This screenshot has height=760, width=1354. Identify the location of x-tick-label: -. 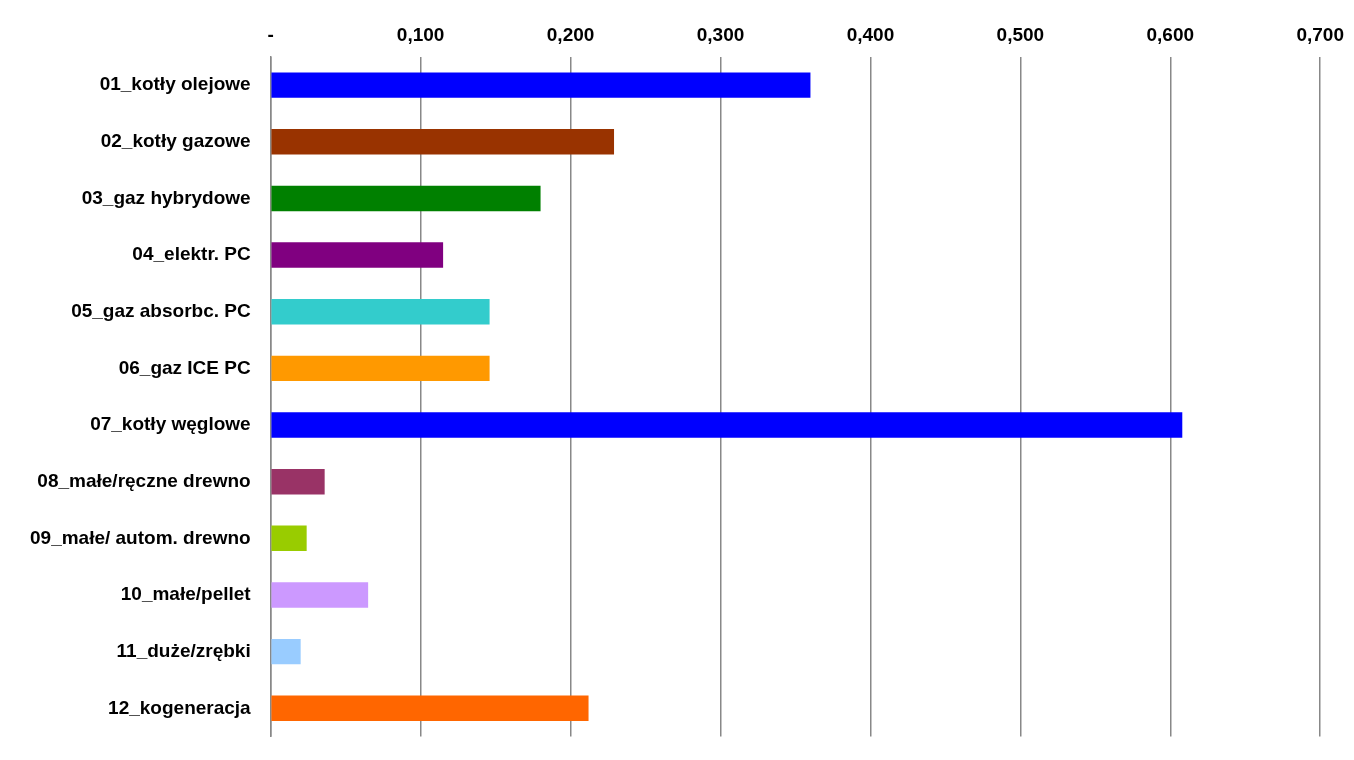
(270, 34).